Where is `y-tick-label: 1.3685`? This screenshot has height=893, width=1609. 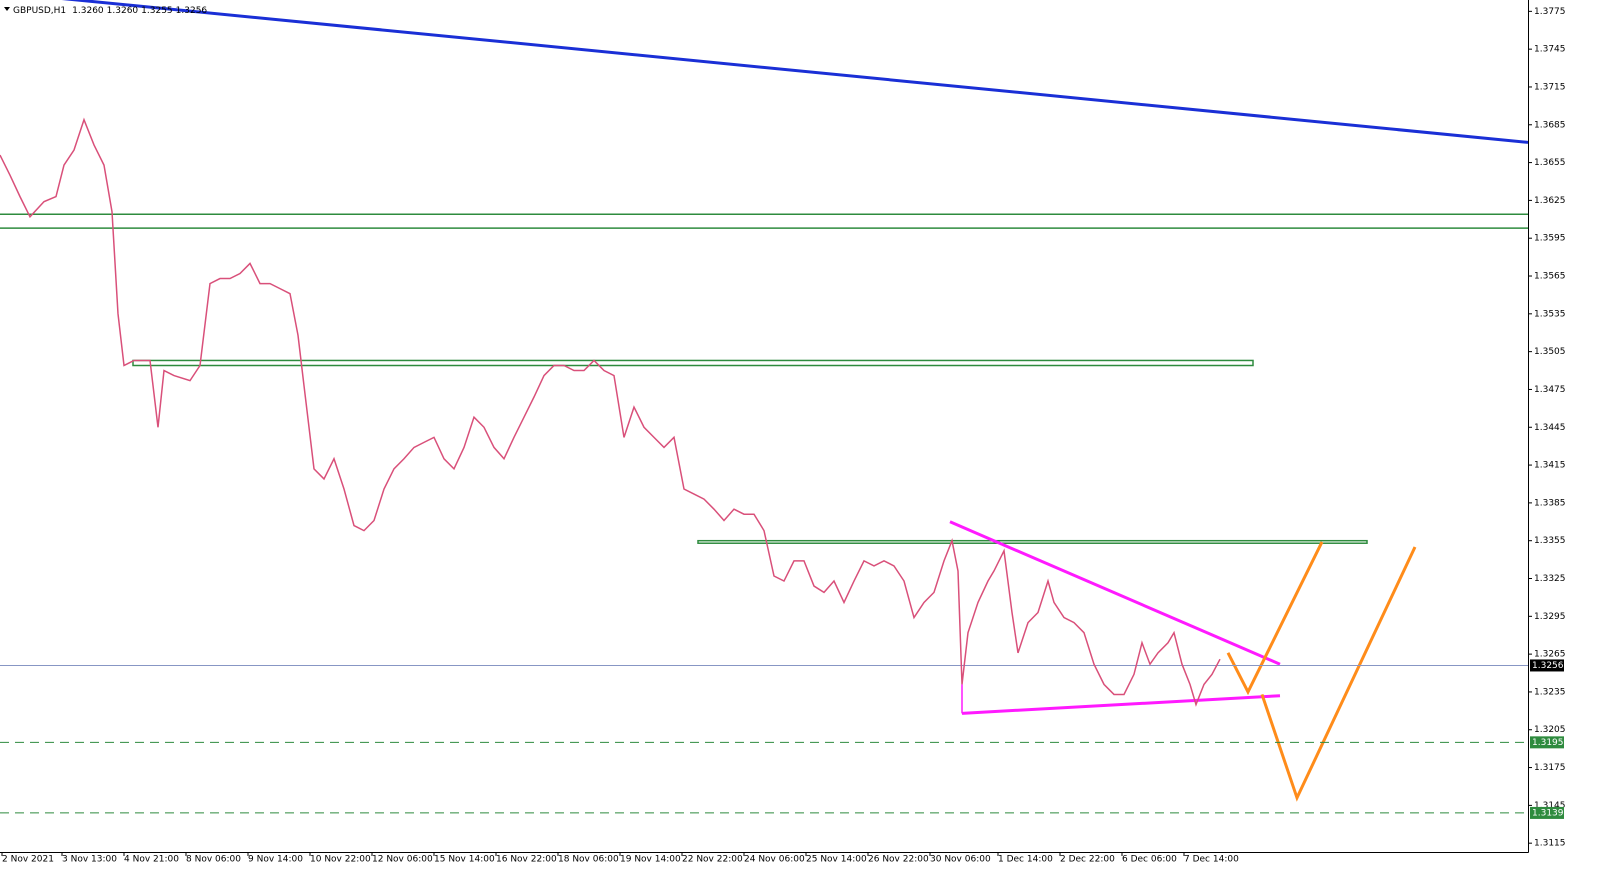 y-tick-label: 1.3685 is located at coordinates (1550, 125).